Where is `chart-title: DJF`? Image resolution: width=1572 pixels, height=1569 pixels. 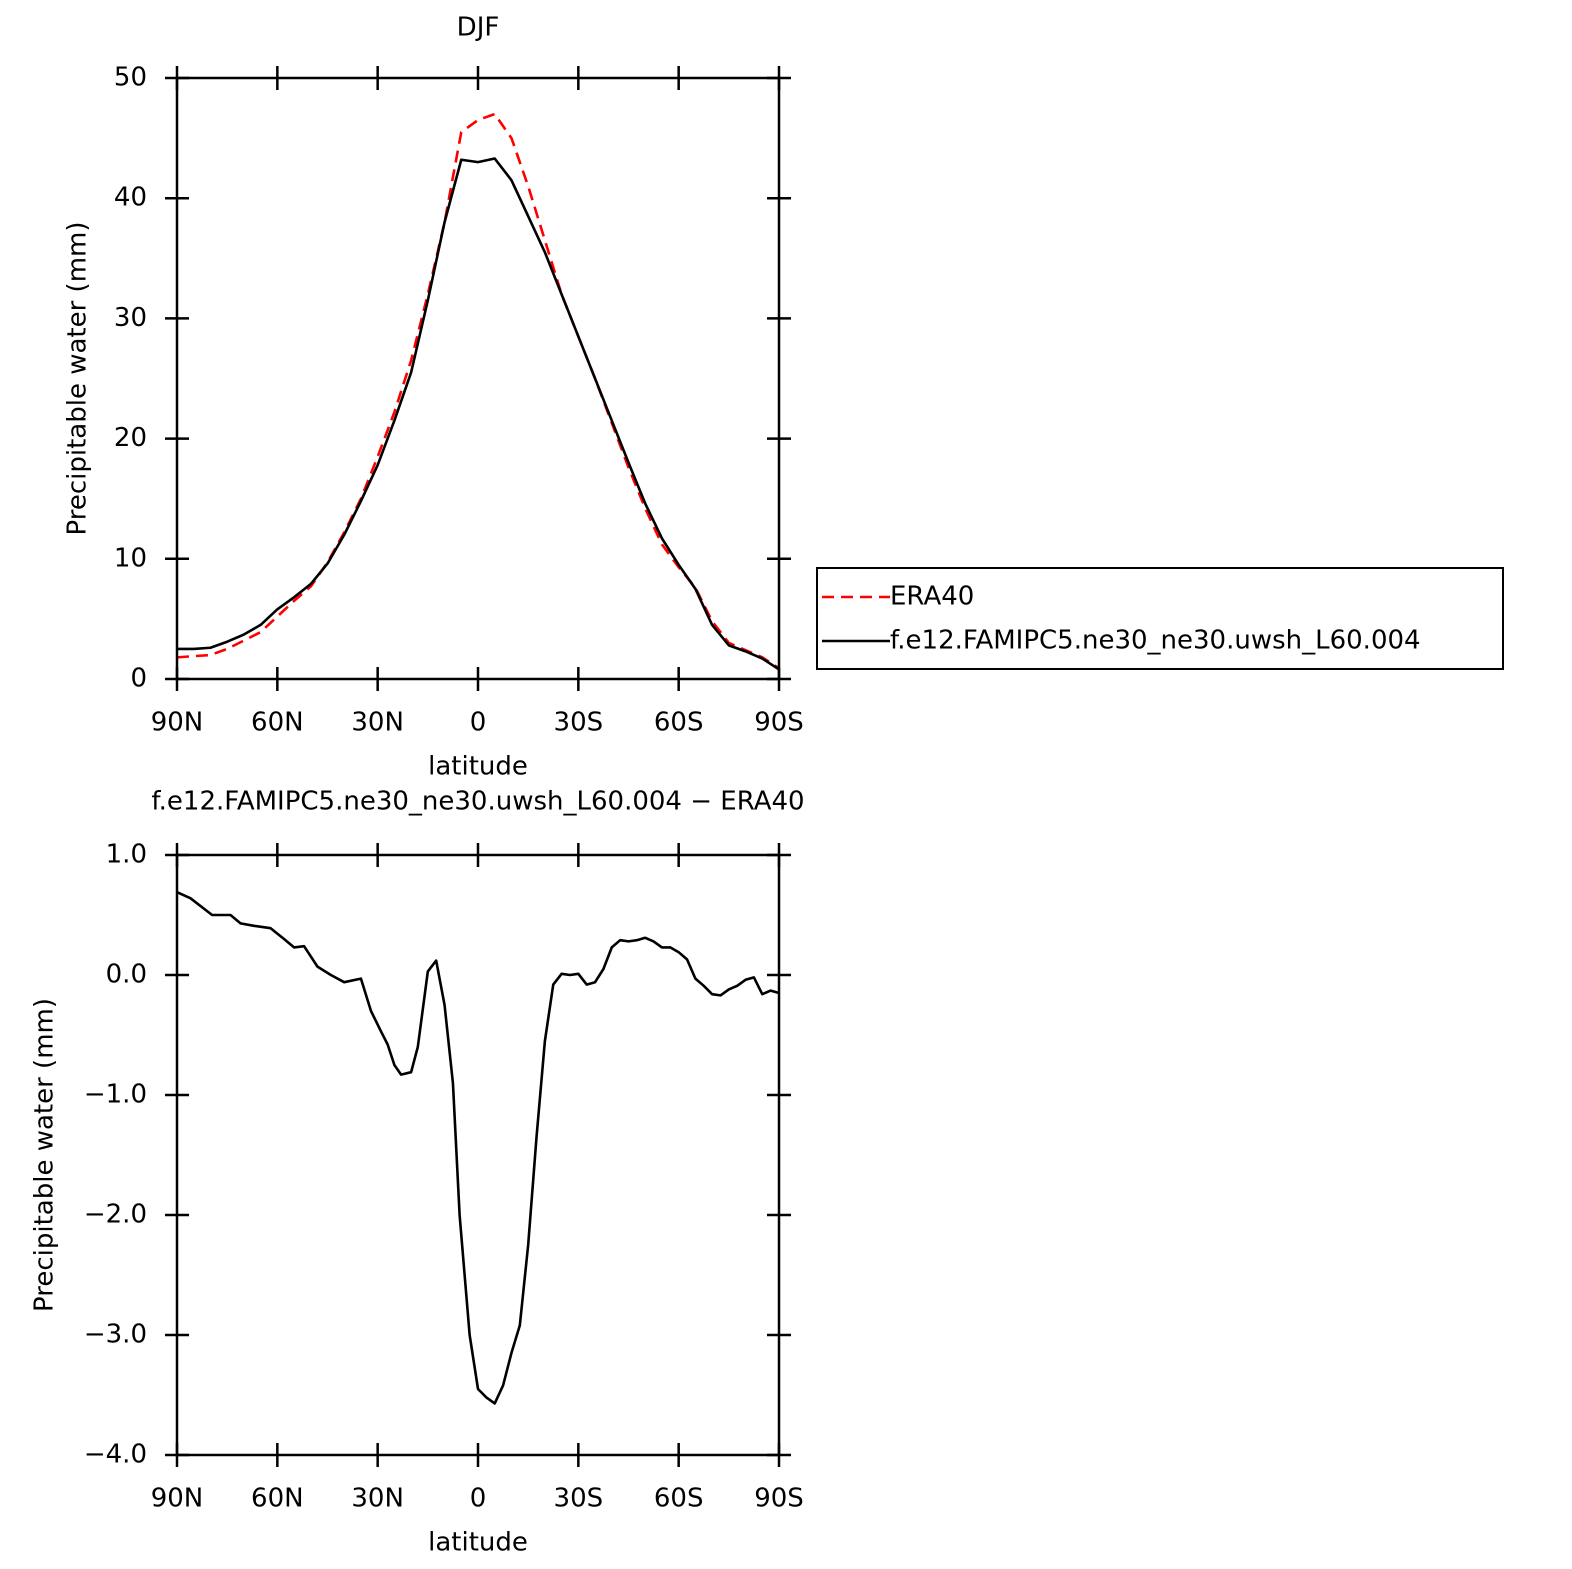
chart-title: DJF is located at coordinates (478, 28).